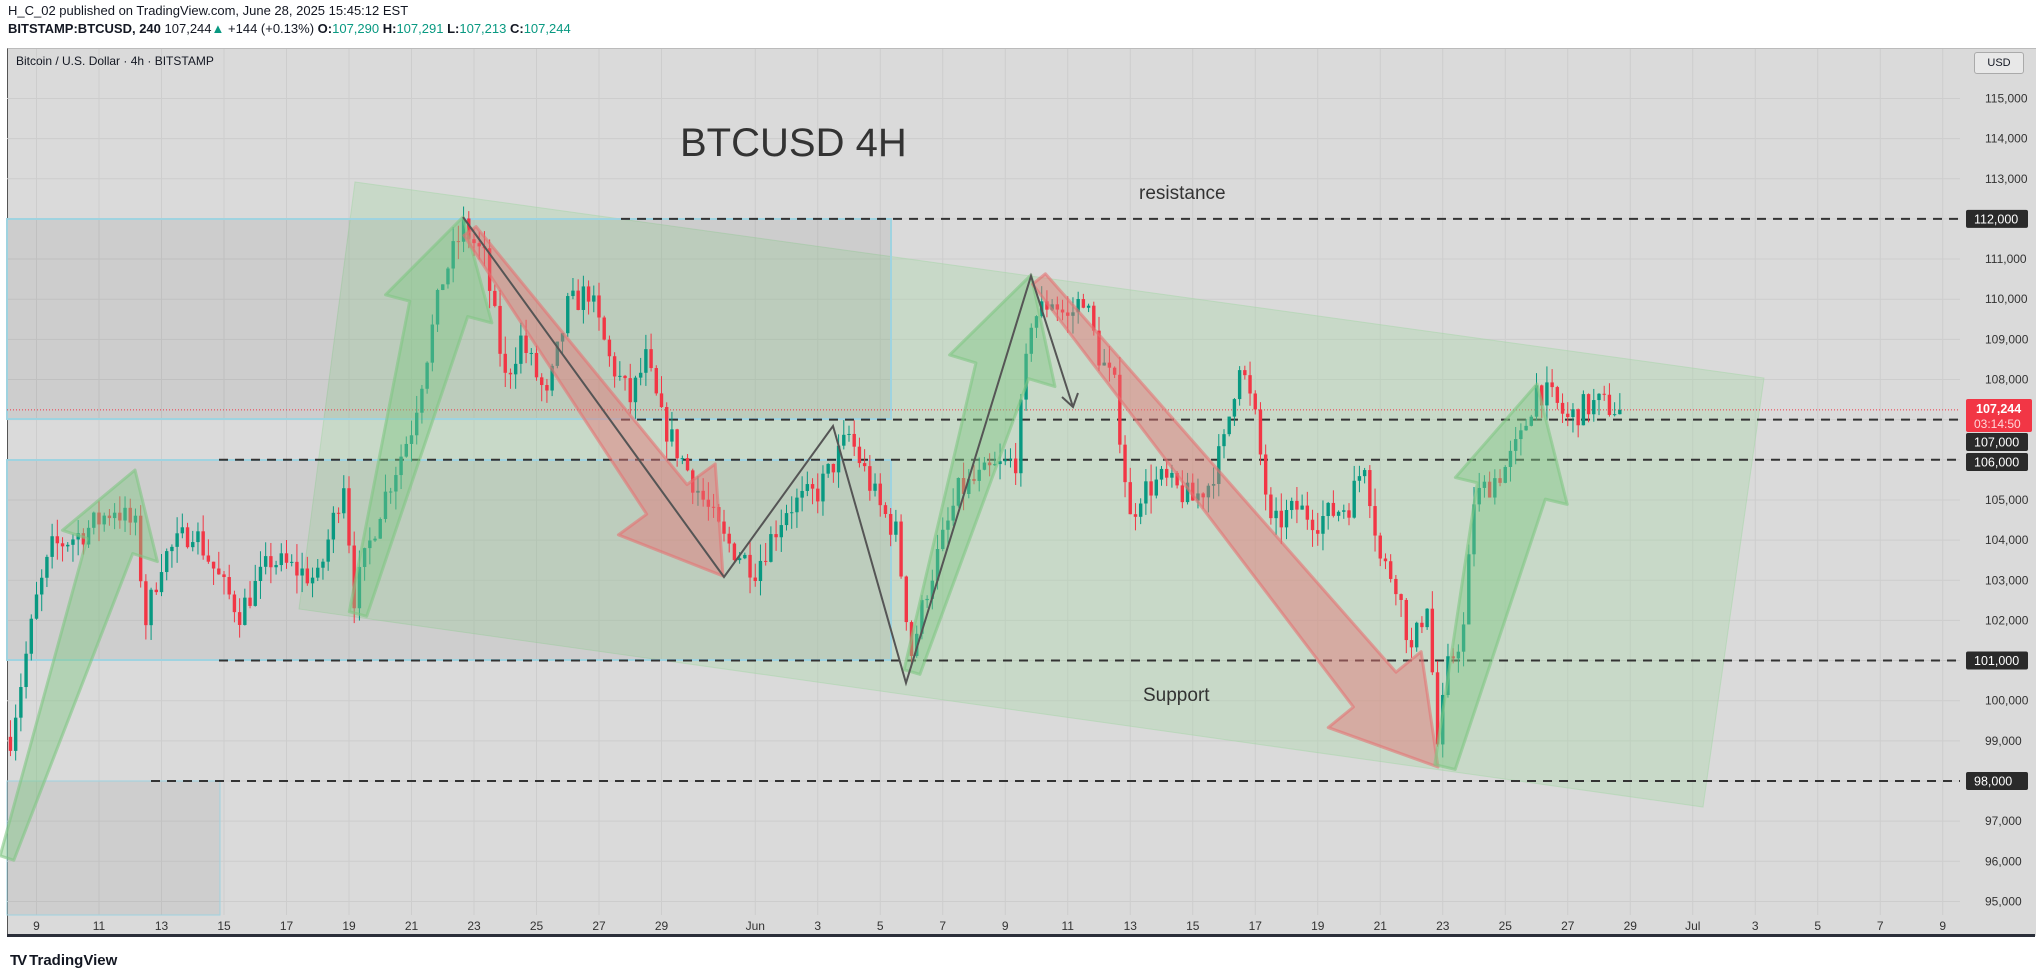 The height and width of the screenshot is (979, 2042). I want to click on price-tick: 113,000, so click(2006, 179).